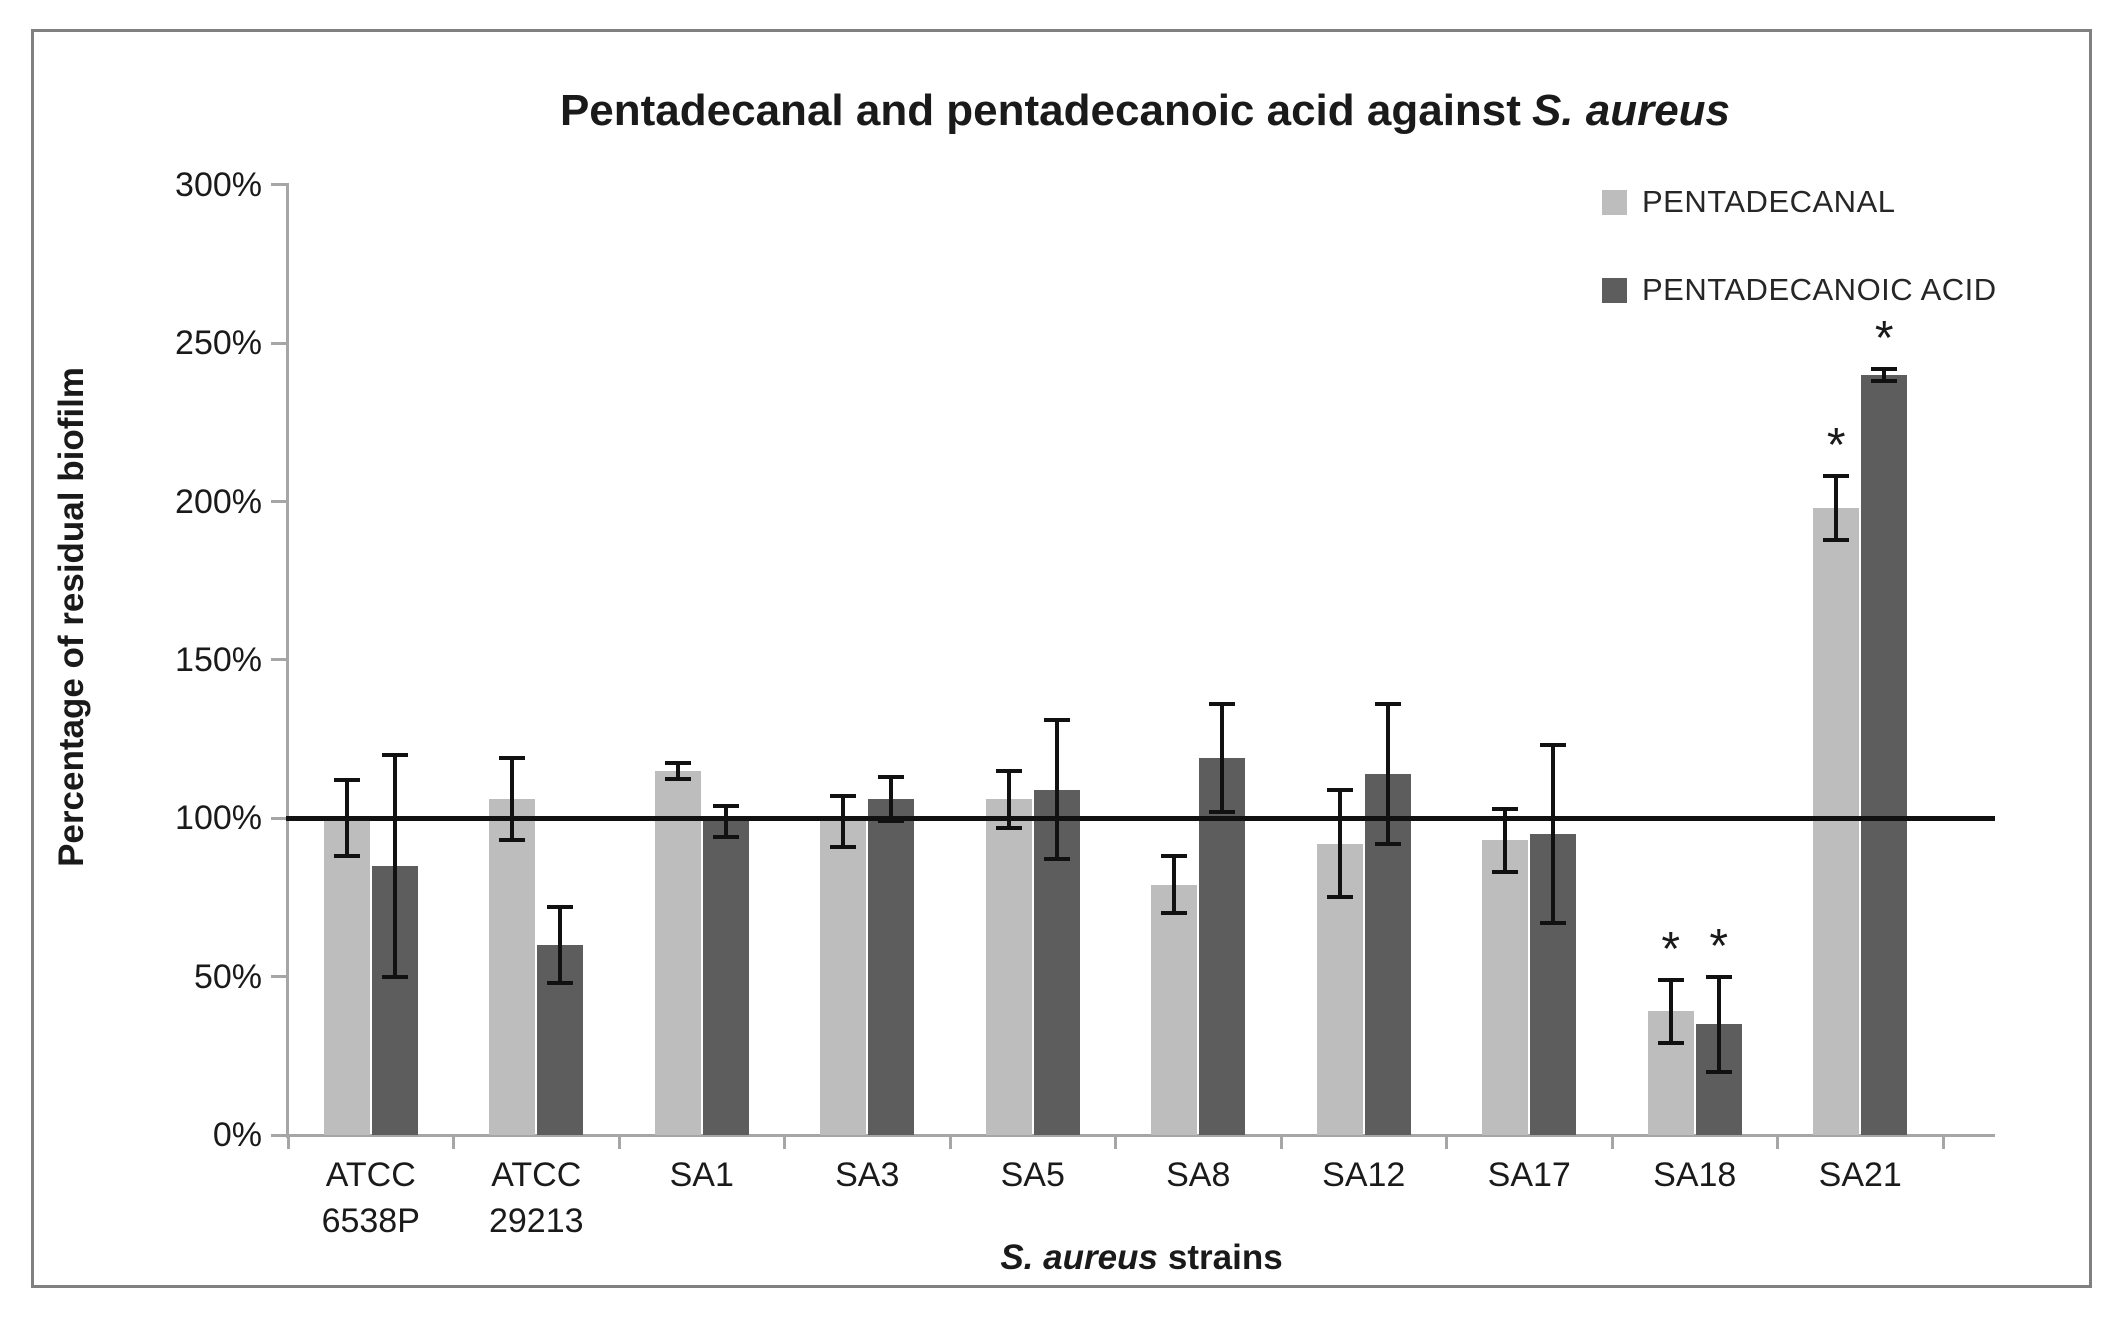 The image size is (2121, 1317). Describe the element at coordinates (891, 821) in the screenshot. I see `error-bar-cap-bottom-pentadecanoic-acid-SA3` at that location.